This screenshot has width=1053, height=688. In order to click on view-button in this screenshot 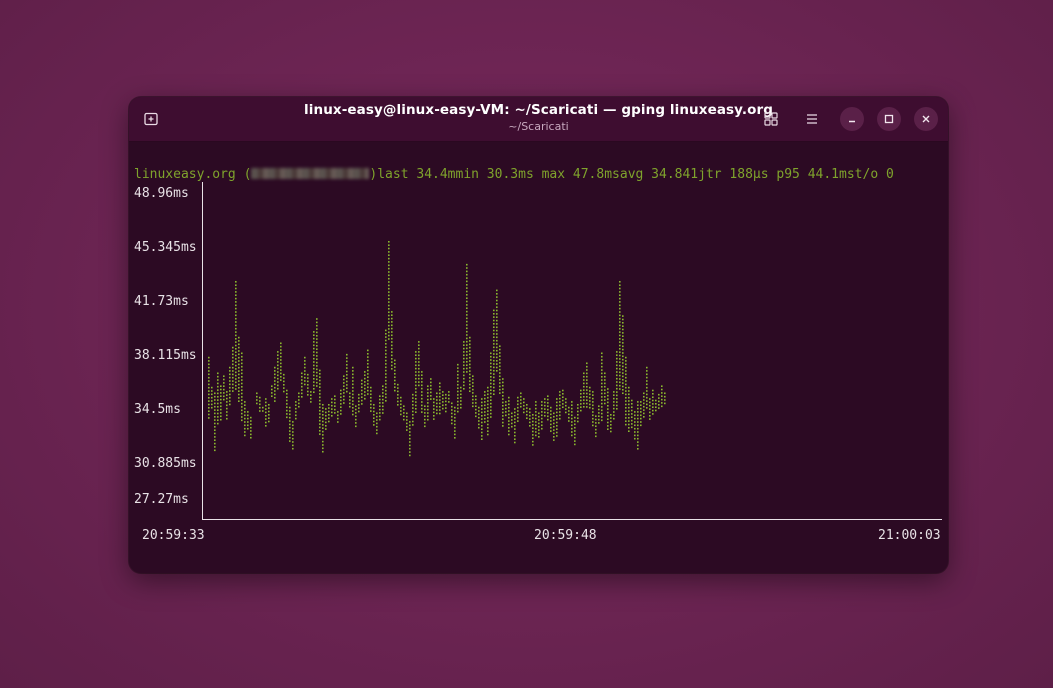, I will do `click(771, 119)`.